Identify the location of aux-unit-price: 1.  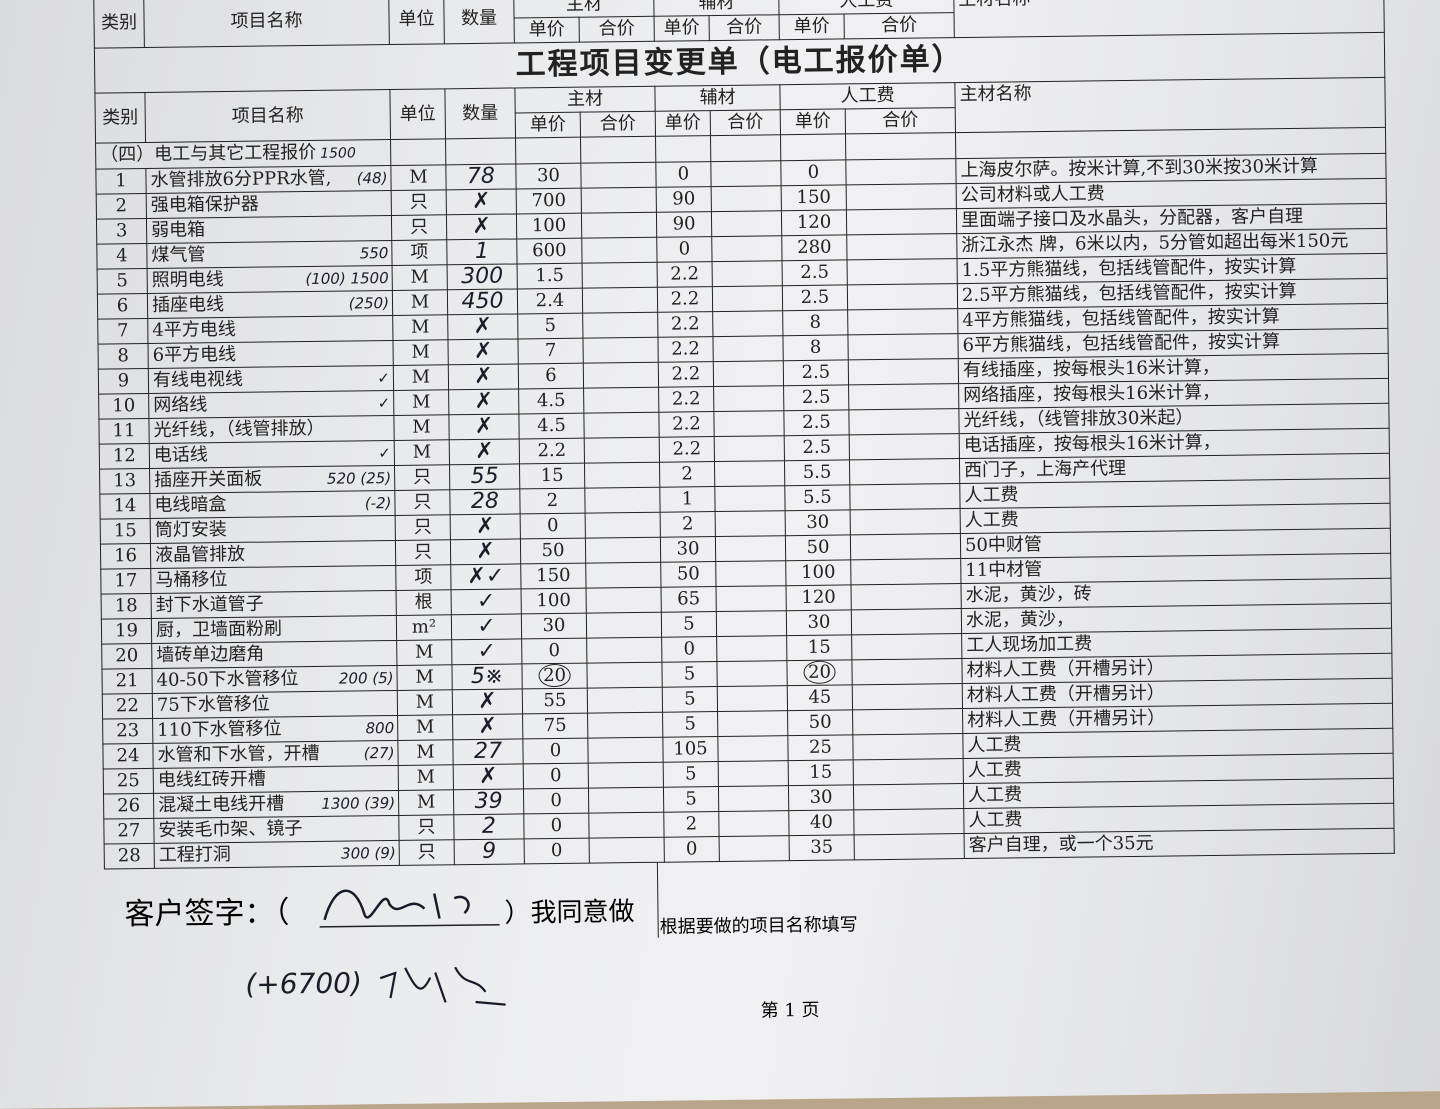
(687, 499).